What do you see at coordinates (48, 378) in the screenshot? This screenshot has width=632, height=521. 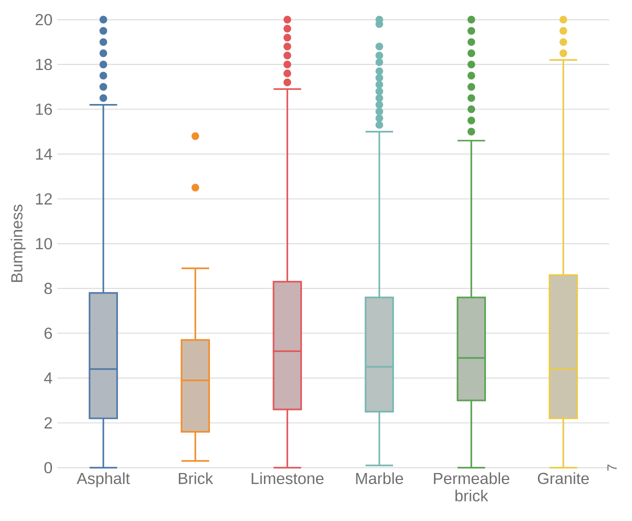 I see `y-tick-label: 4` at bounding box center [48, 378].